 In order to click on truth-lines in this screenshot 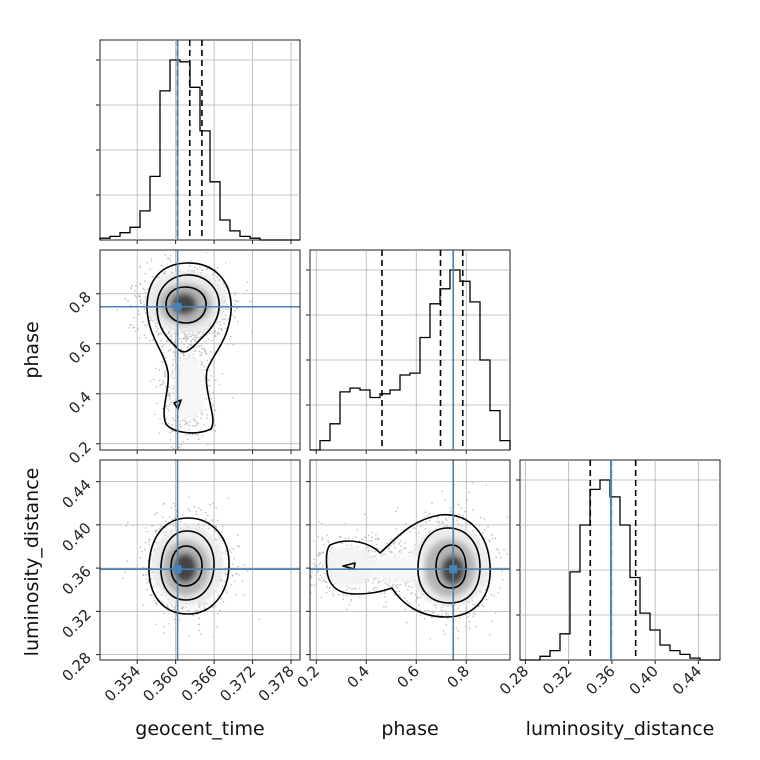, I will do `click(200, 560)`.